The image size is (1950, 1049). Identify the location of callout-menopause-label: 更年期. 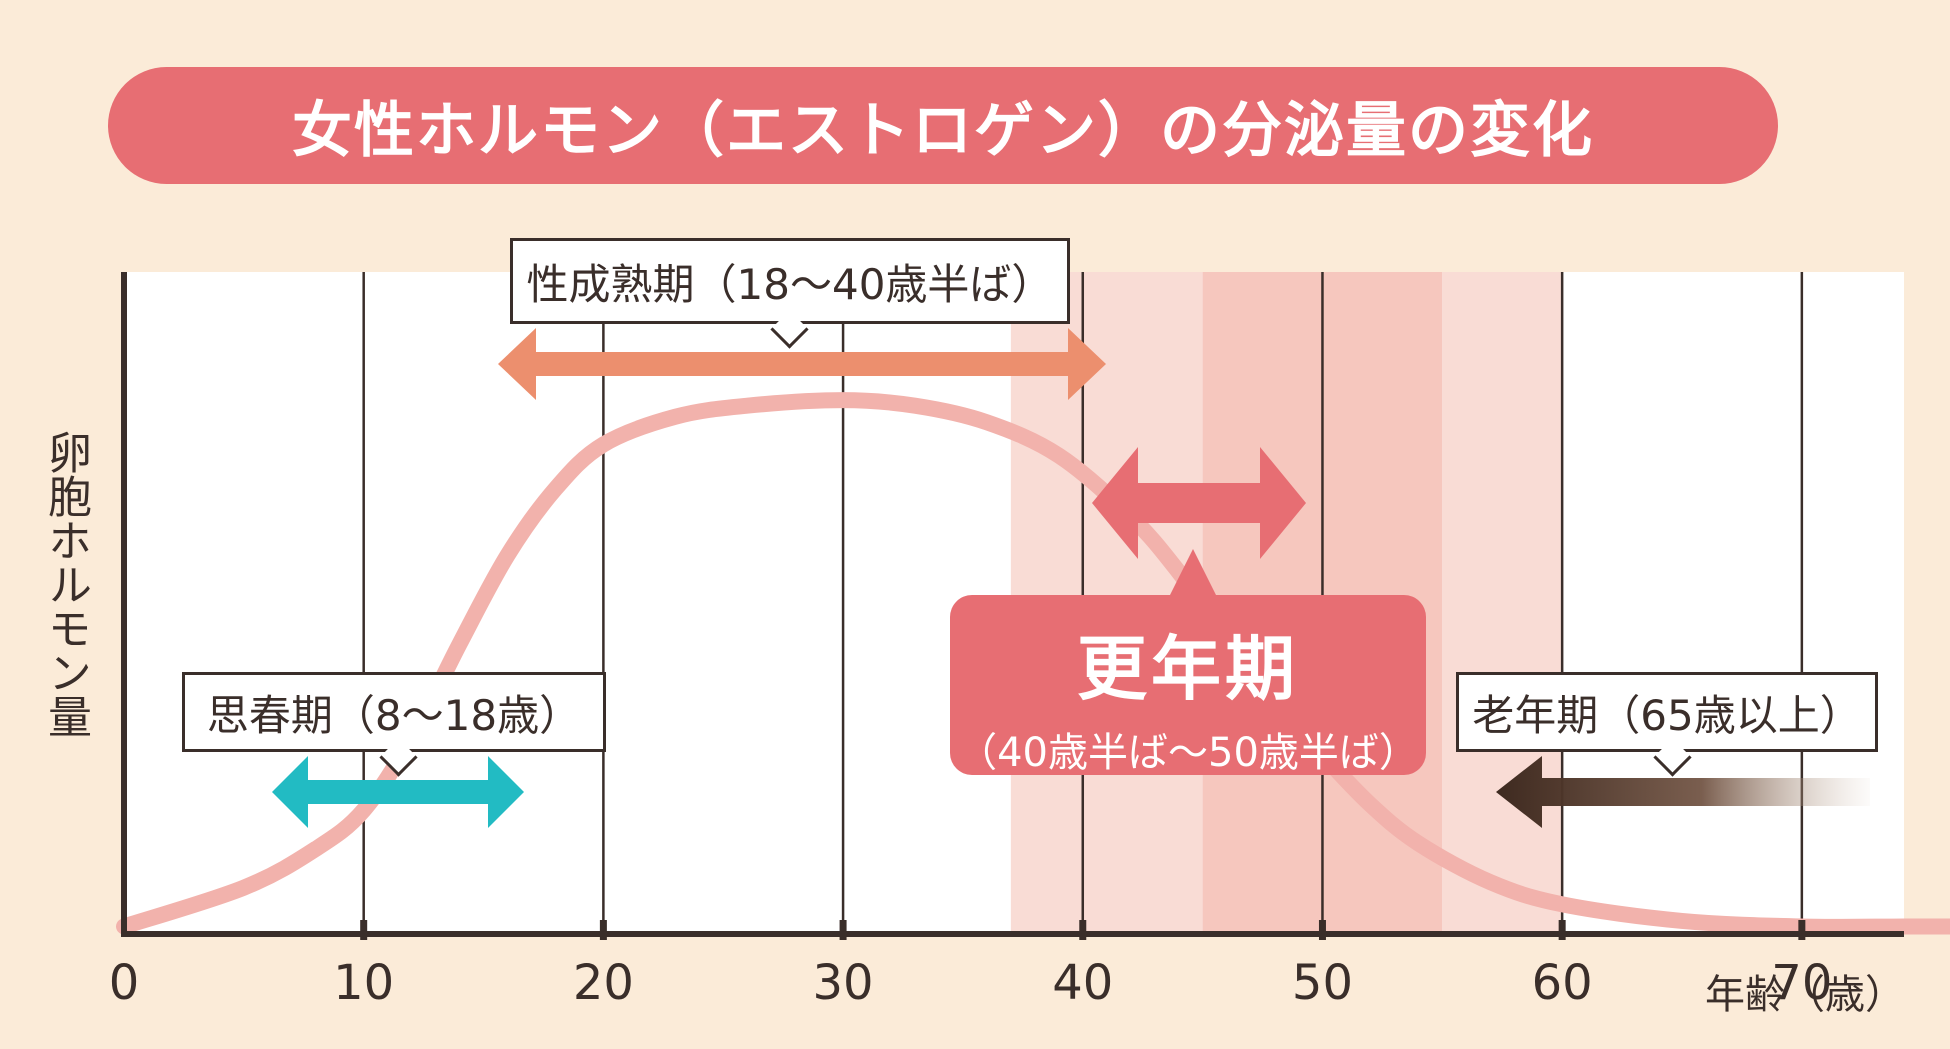
(1188, 669).